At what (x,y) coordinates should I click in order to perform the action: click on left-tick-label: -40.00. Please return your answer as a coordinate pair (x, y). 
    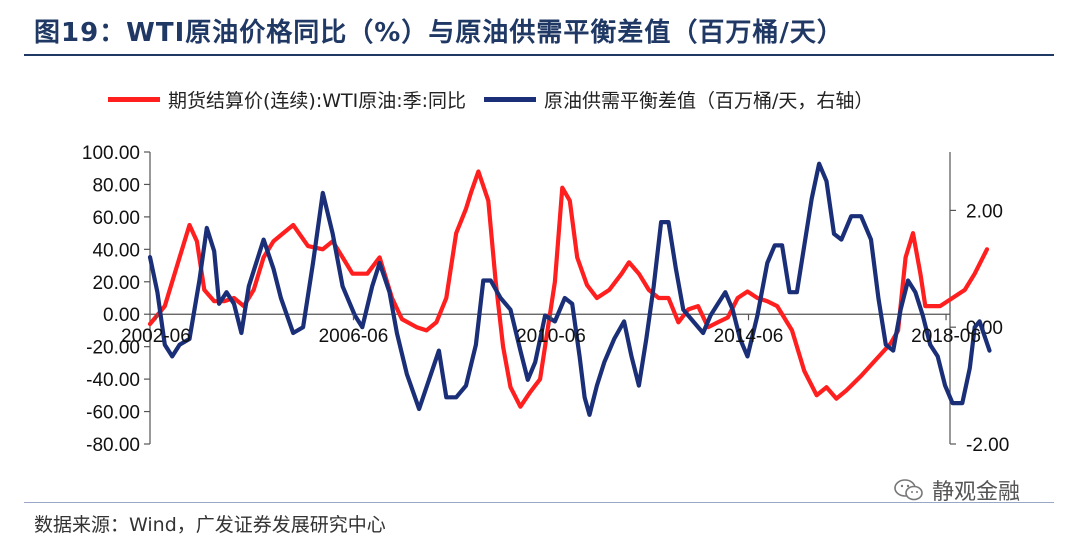
    Looking at the image, I should click on (113, 380).